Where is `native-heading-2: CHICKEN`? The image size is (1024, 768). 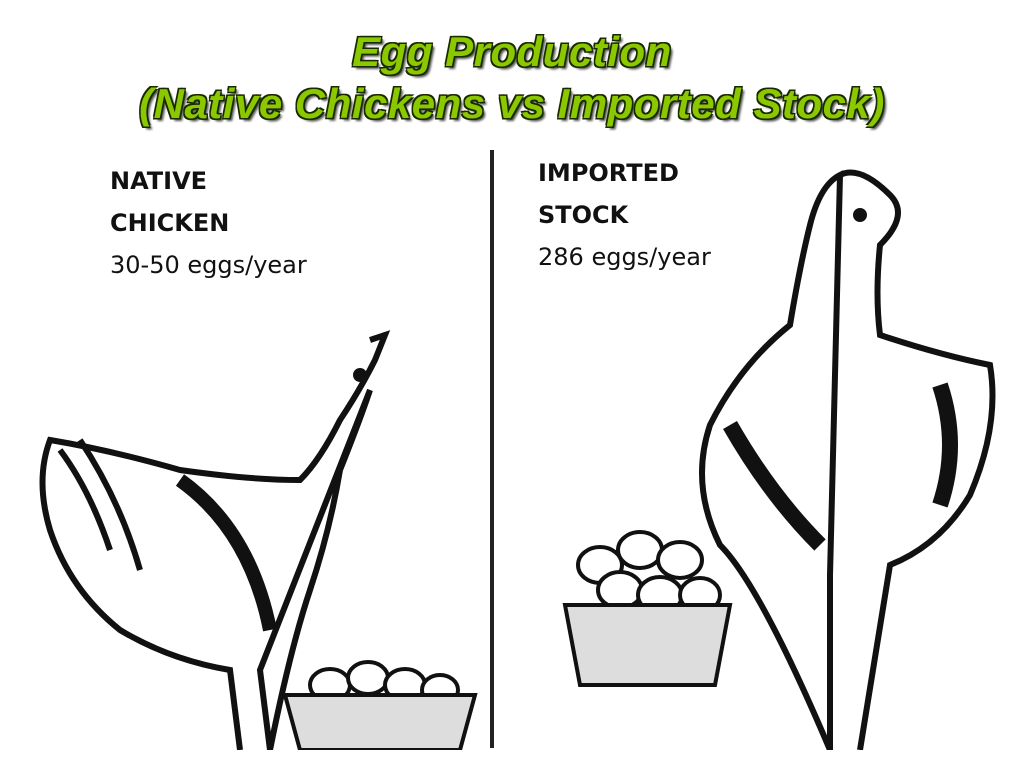
native-heading-2: CHICKEN is located at coordinates (170, 223).